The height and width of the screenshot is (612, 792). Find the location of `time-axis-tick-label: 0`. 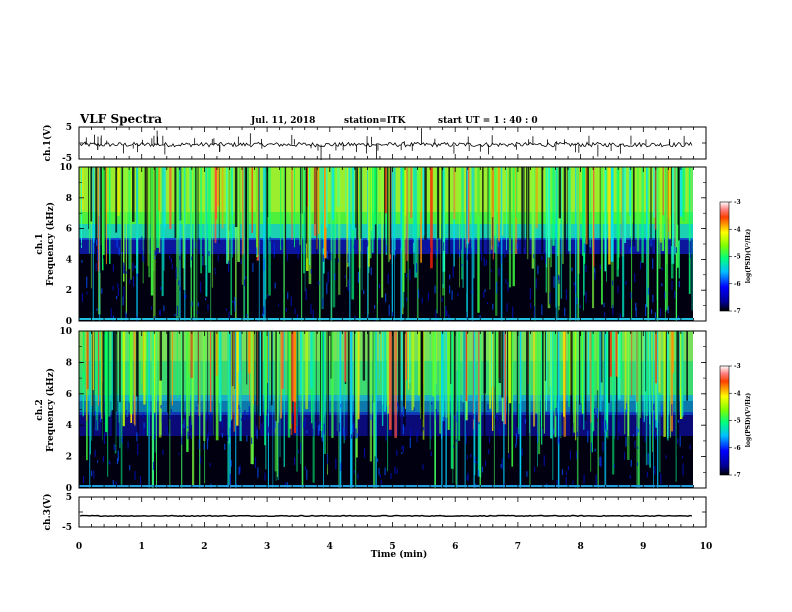

time-axis-tick-label: 0 is located at coordinates (79, 547).